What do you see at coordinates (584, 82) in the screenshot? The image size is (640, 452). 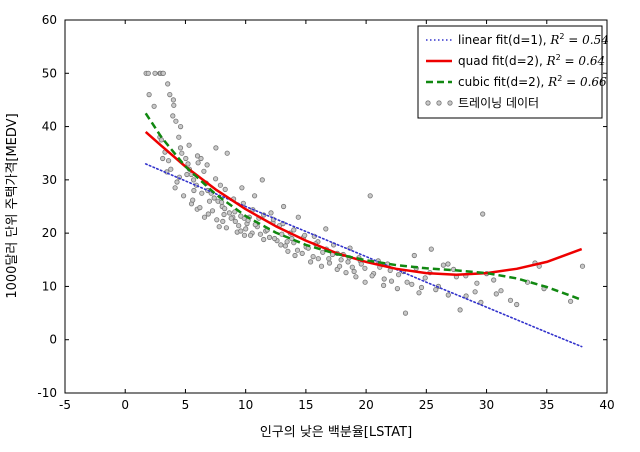 I see `legend-r-squared-value: = 0.66` at bounding box center [584, 82].